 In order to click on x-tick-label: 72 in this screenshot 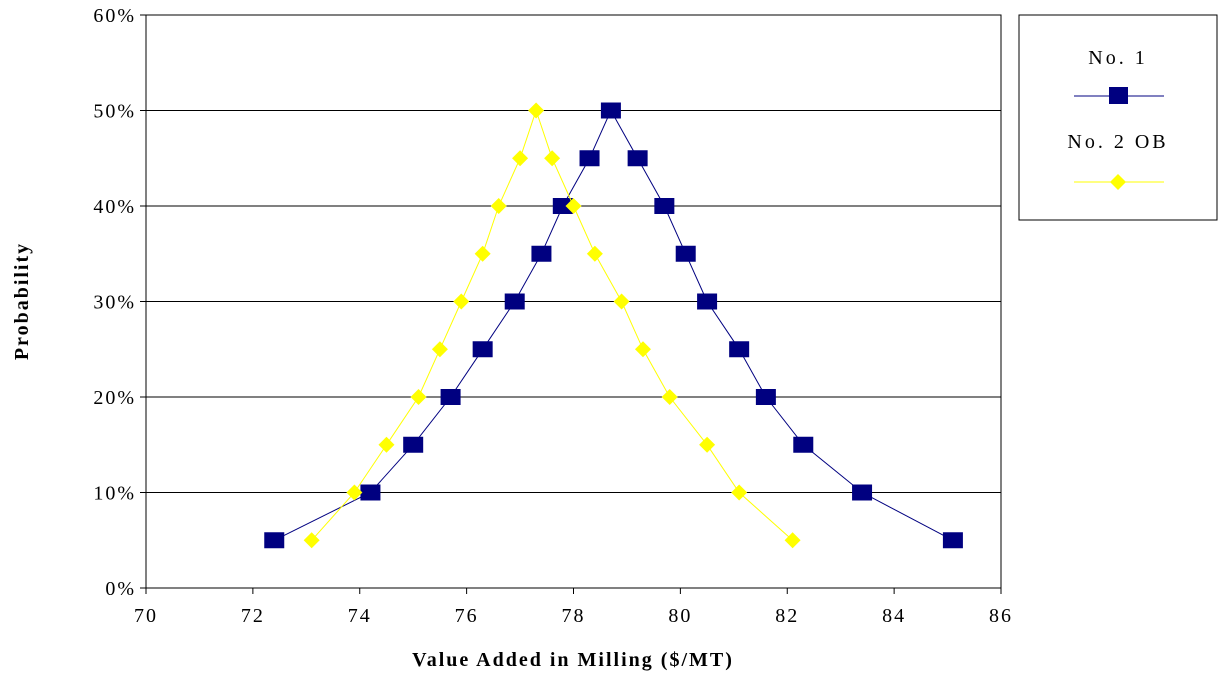, I will do `click(253, 616)`.